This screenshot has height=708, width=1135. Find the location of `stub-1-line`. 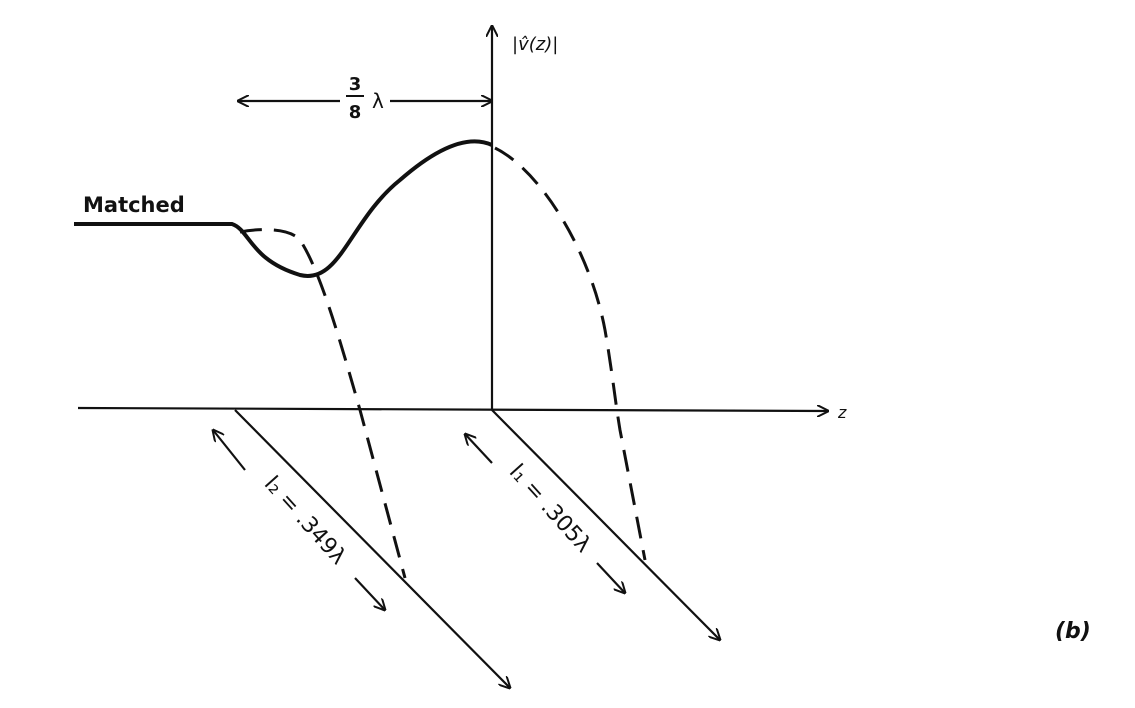

stub-1-line is located at coordinates (605, 524).